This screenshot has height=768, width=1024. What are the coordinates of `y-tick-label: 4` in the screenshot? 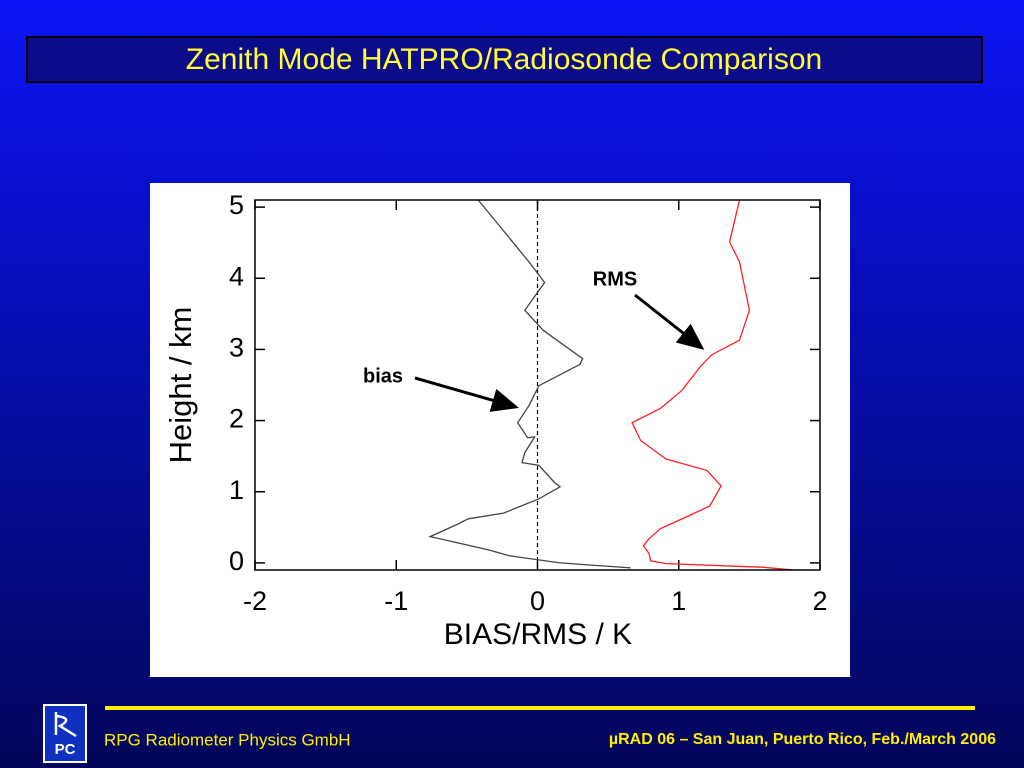 It's located at (236, 276).